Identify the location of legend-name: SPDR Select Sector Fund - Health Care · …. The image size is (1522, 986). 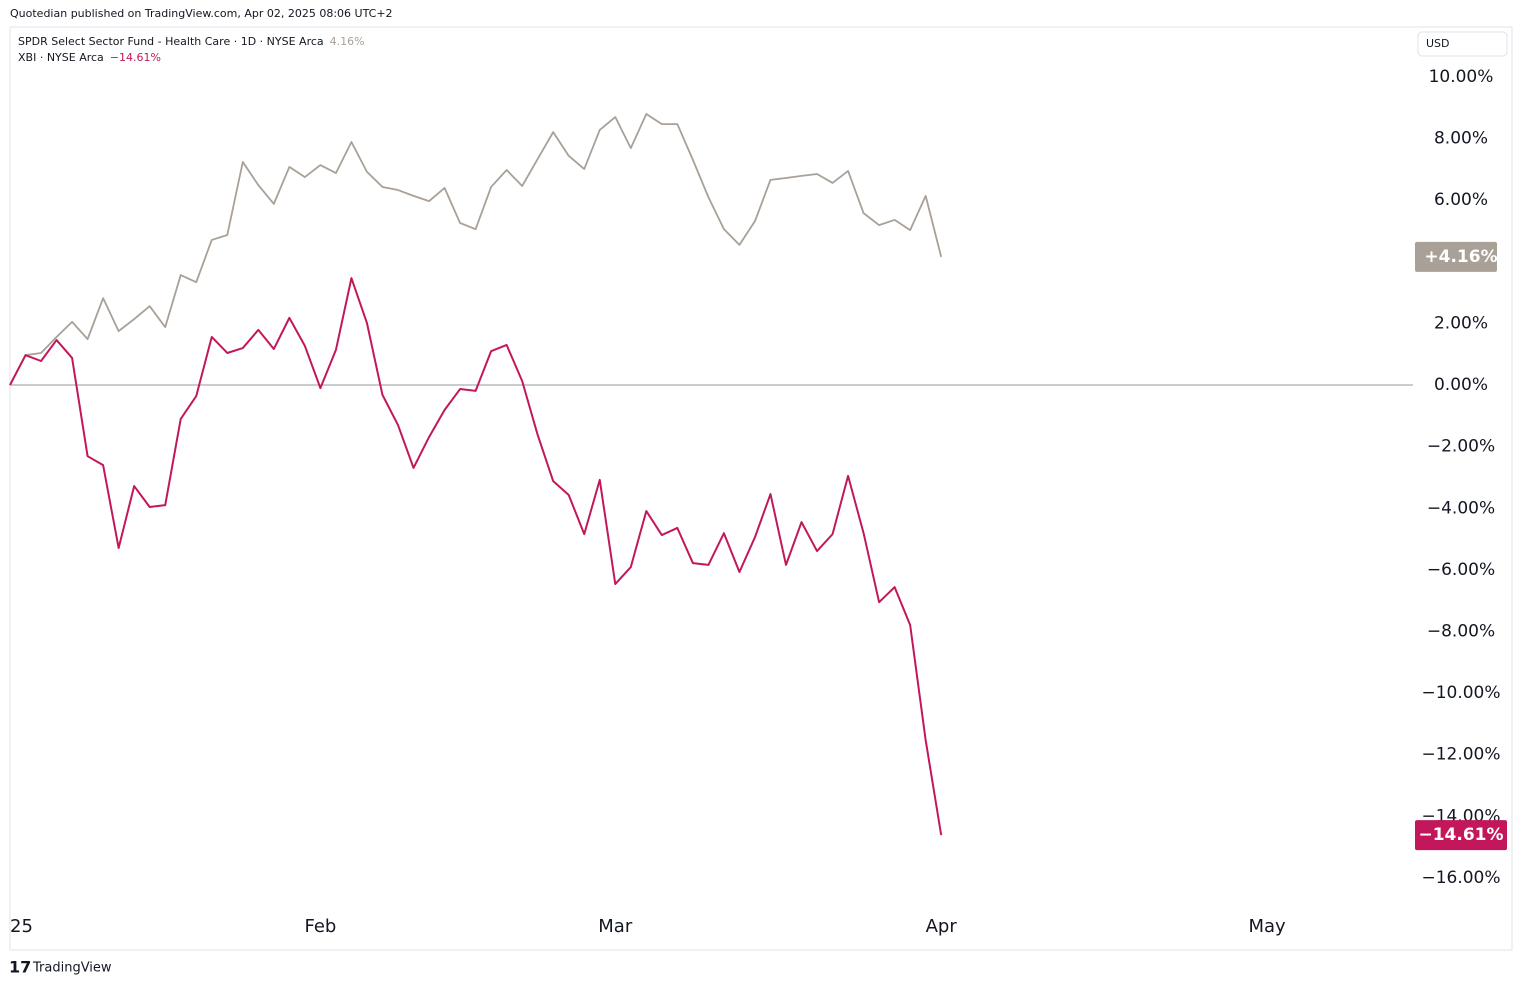
(171, 41).